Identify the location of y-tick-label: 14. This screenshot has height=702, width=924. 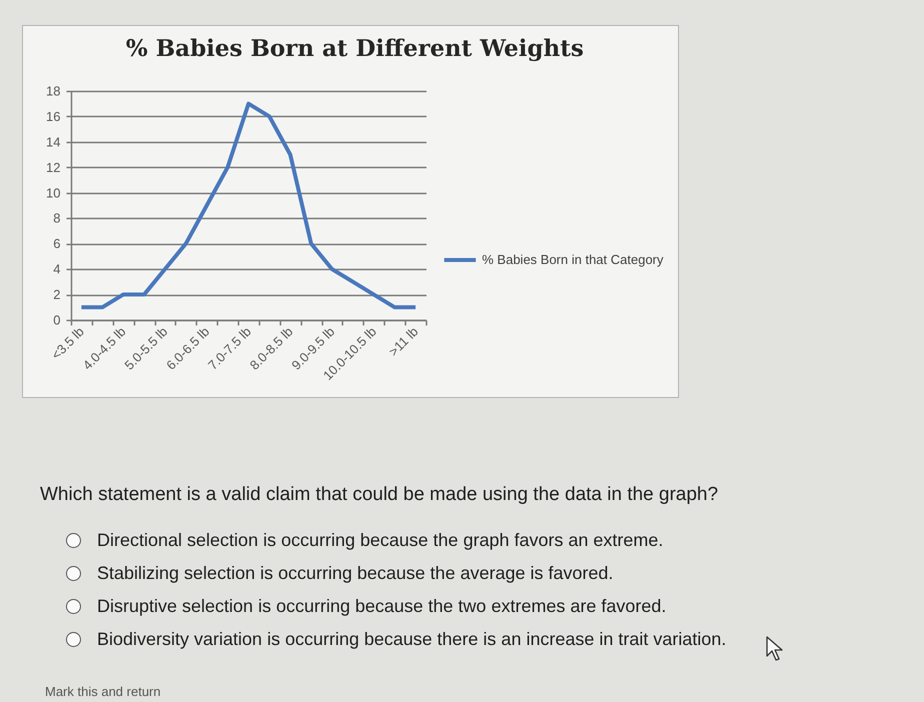
(53, 142).